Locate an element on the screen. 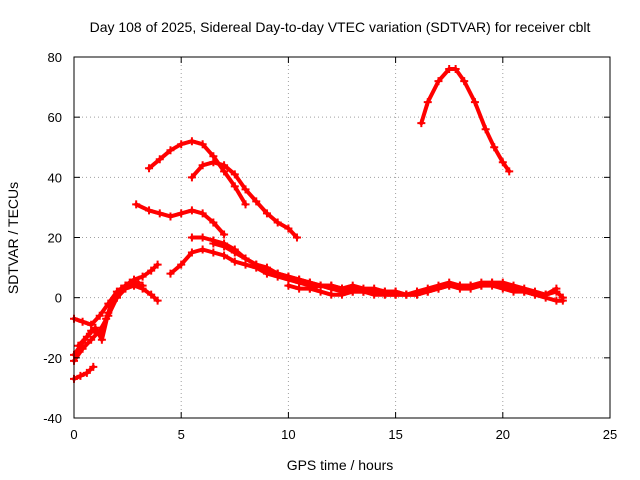 The width and height of the screenshot is (640, 480). y-axis-label: SDTVAR / TECUs is located at coordinates (13, 238).